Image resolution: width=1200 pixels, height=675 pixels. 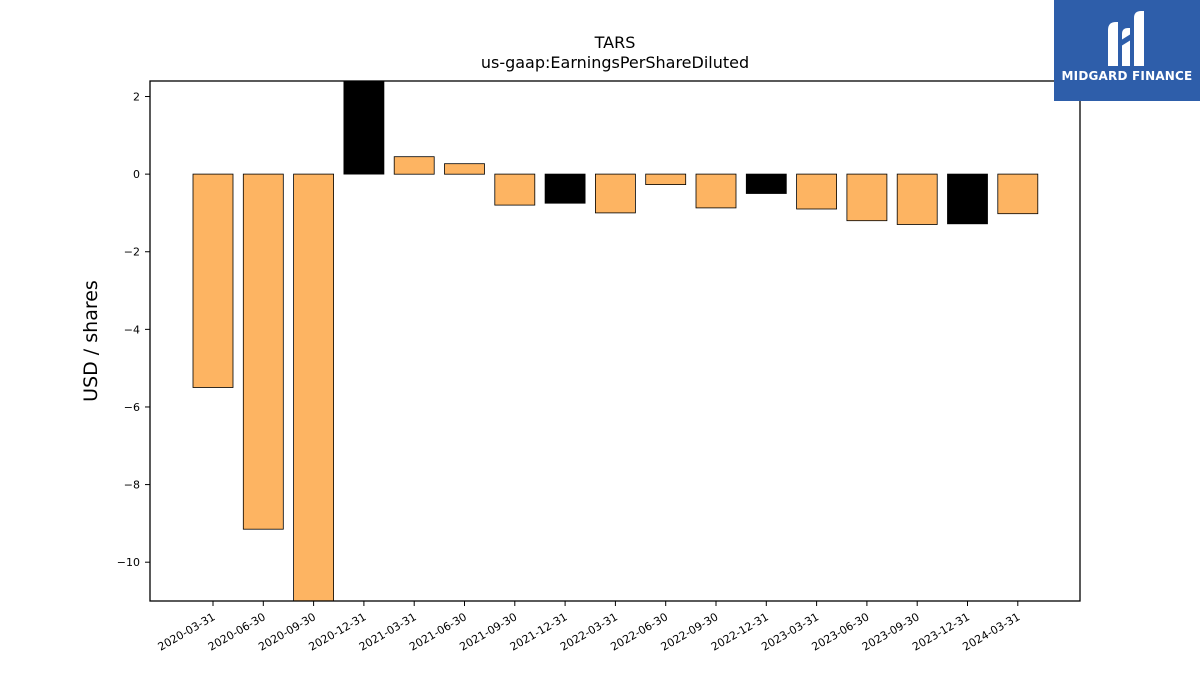 I want to click on y-axis-ticks: 2 0 −2 −4 −6 −8 −10, so click(x=133, y=330).